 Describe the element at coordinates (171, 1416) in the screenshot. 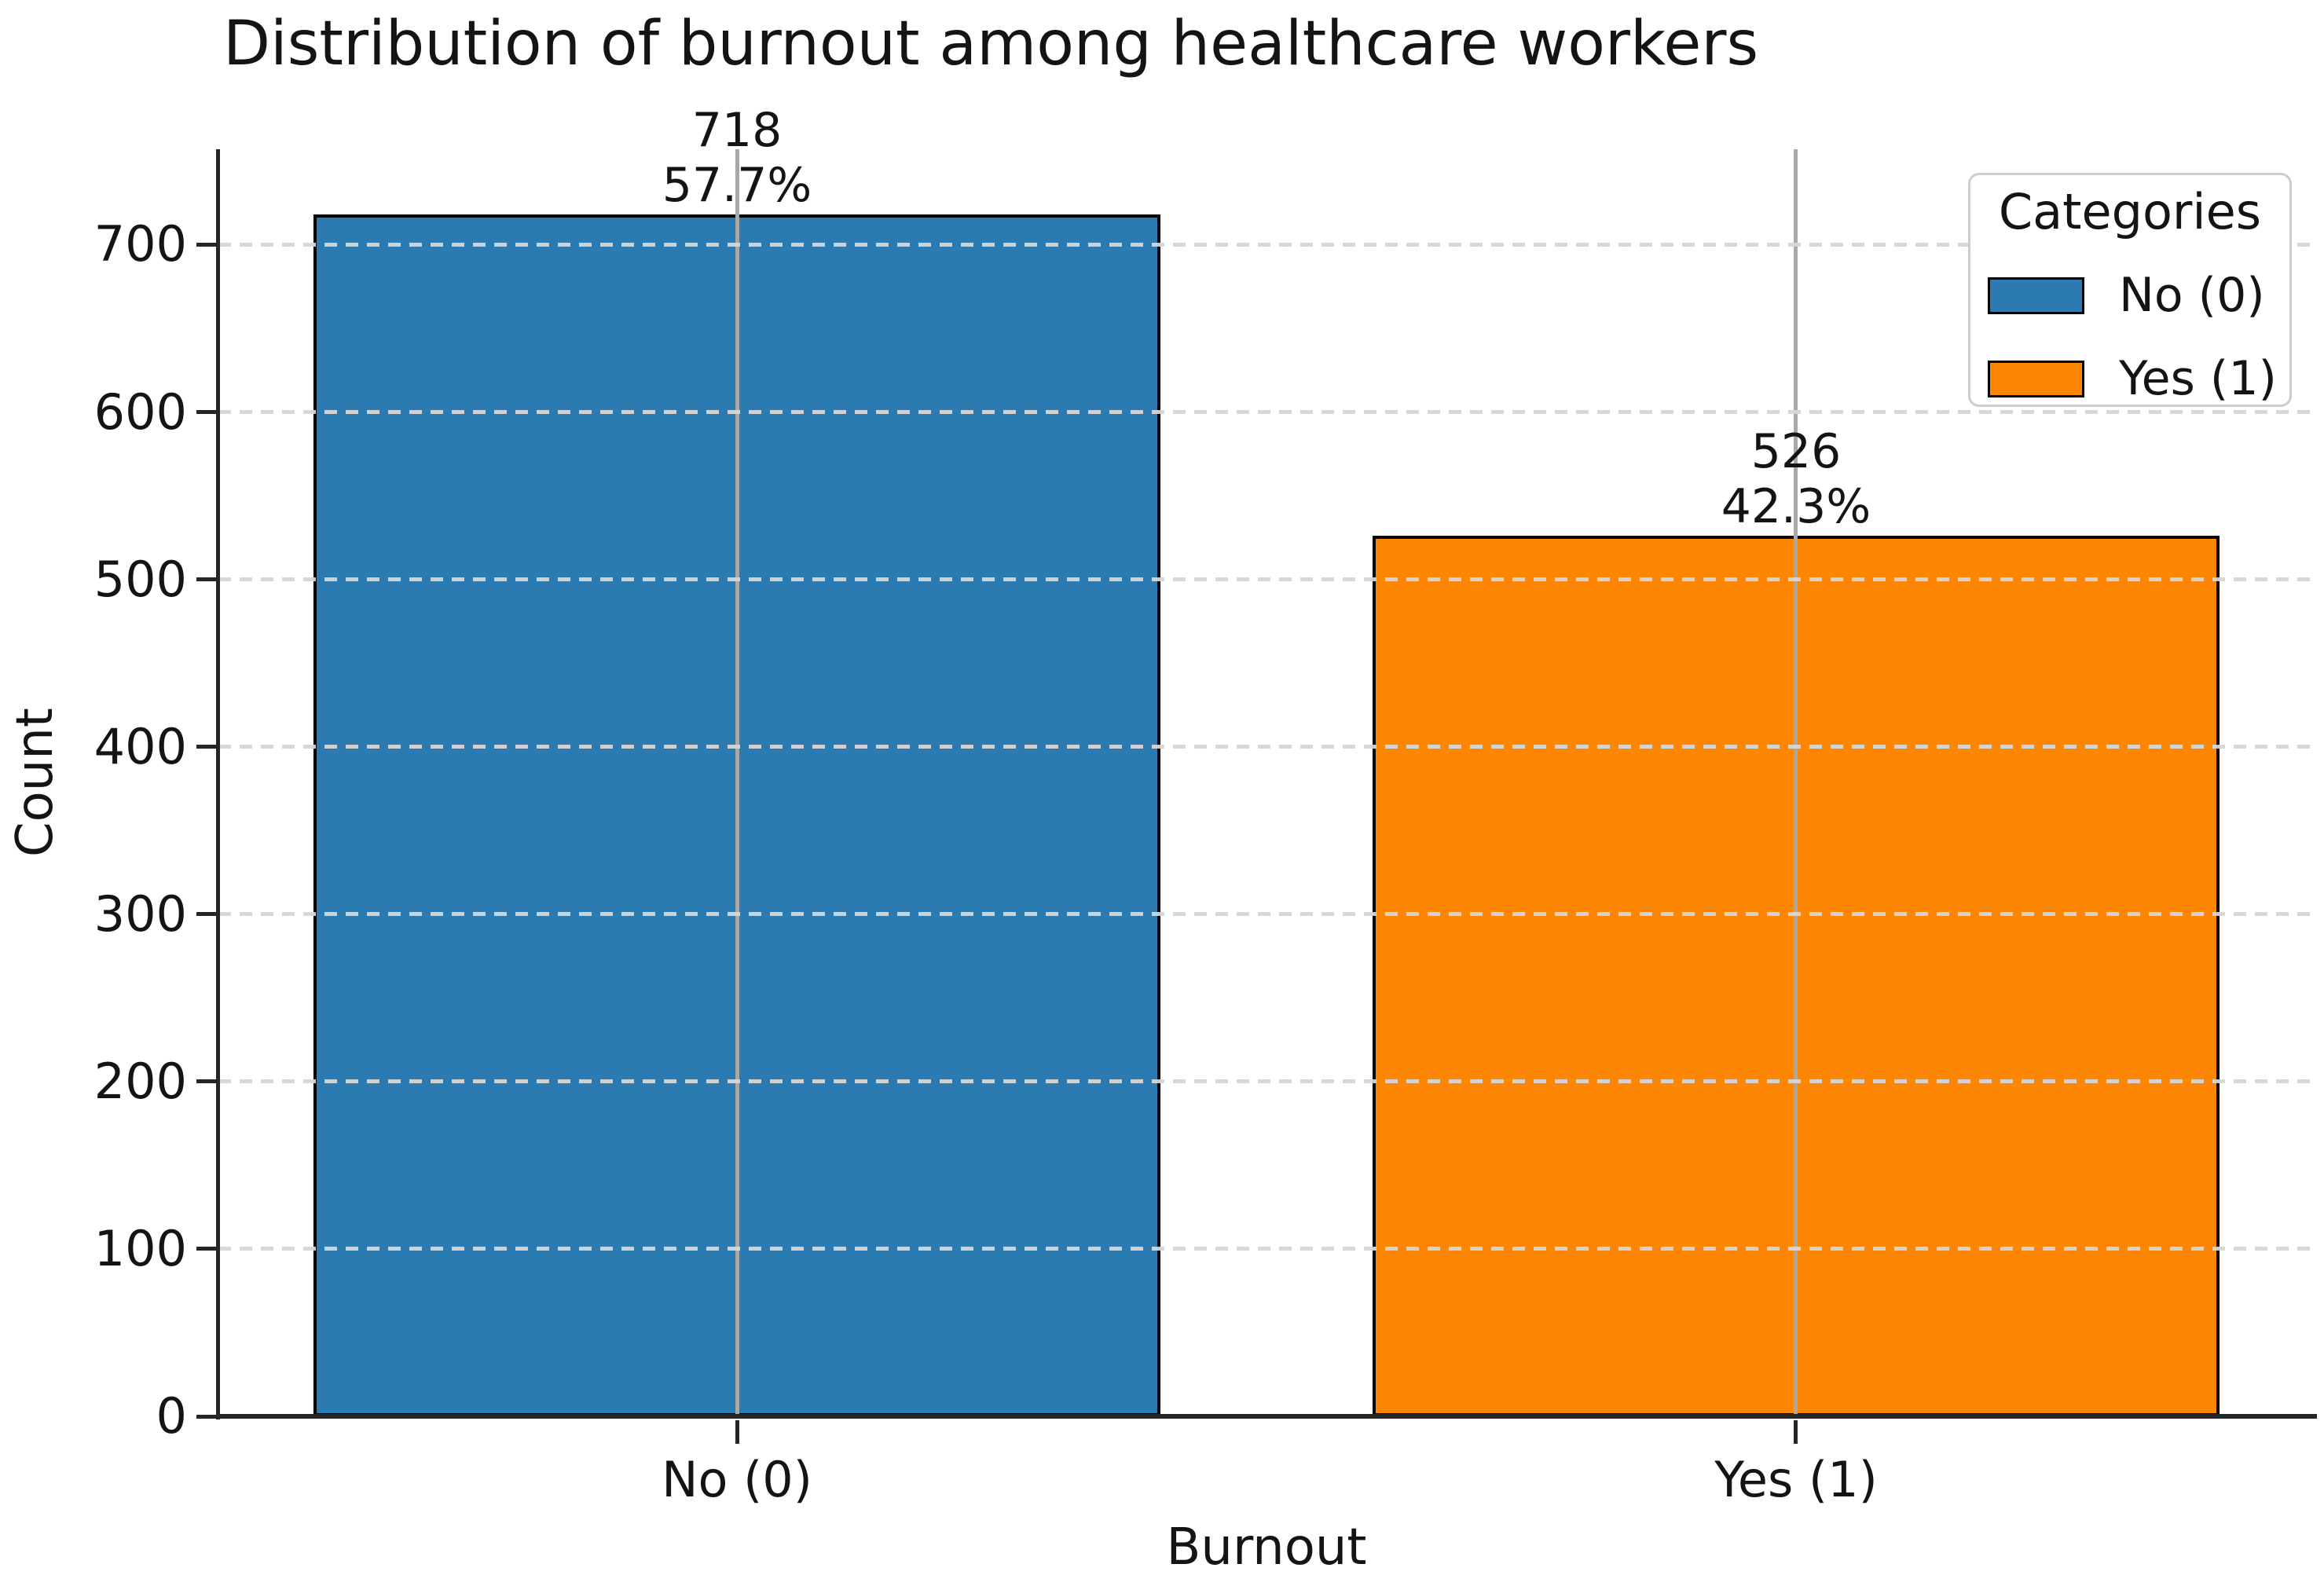

I see `y-tick-label-0: 0` at that location.